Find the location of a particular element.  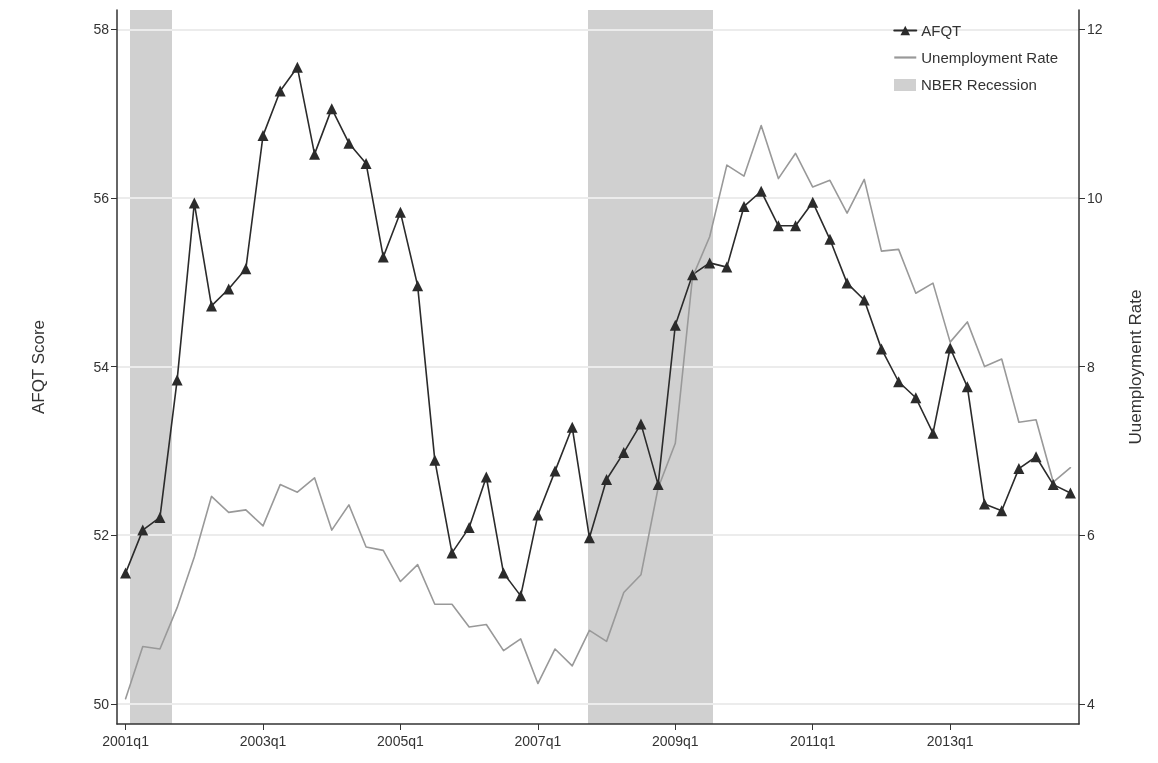

y-tick-label: 58 is located at coordinates (101, 29).